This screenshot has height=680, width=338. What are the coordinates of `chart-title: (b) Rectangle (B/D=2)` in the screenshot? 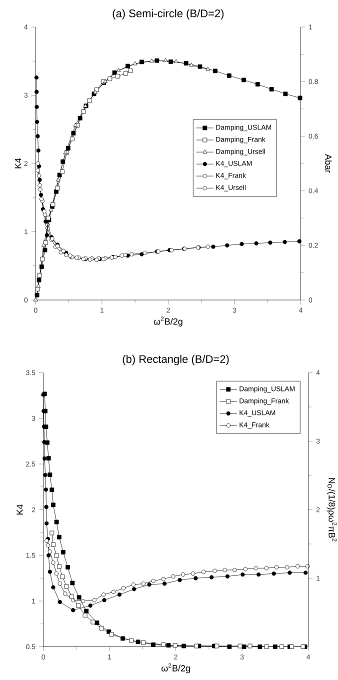 It's located at (175, 360).